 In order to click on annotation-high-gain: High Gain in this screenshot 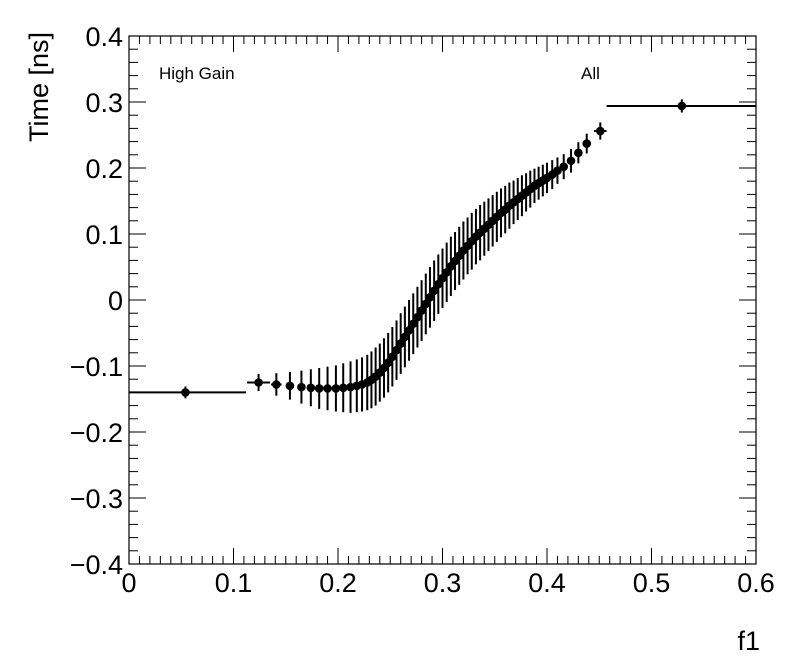, I will do `click(197, 73)`.